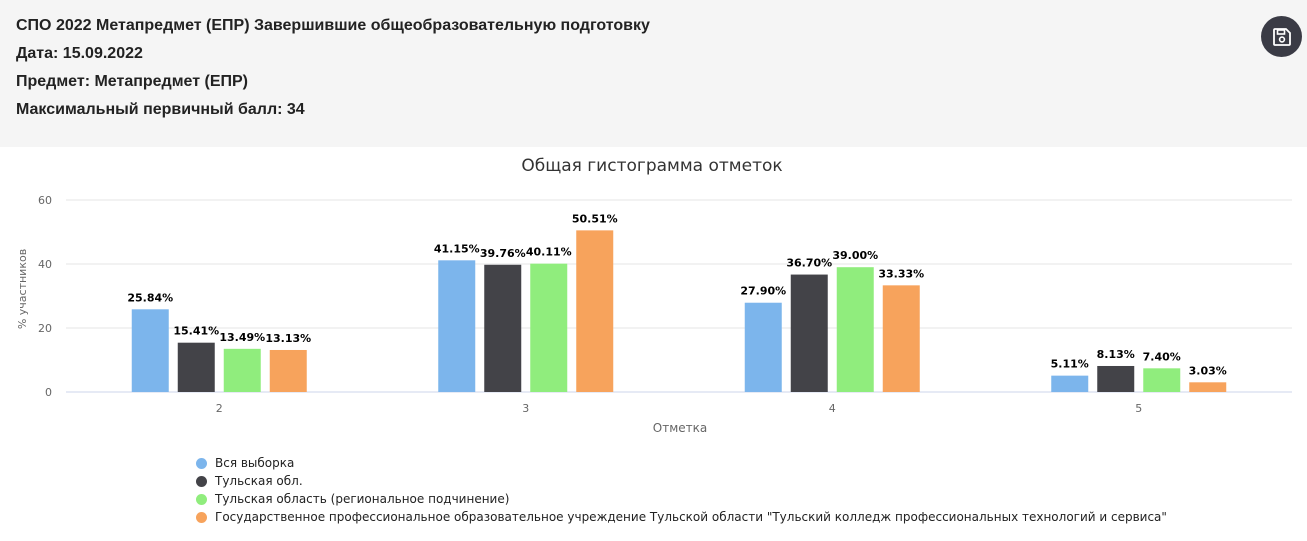 The width and height of the screenshot is (1307, 541). Describe the element at coordinates (651, 166) in the screenshot. I see `chart-title: Общая гистограмма отметок` at that location.